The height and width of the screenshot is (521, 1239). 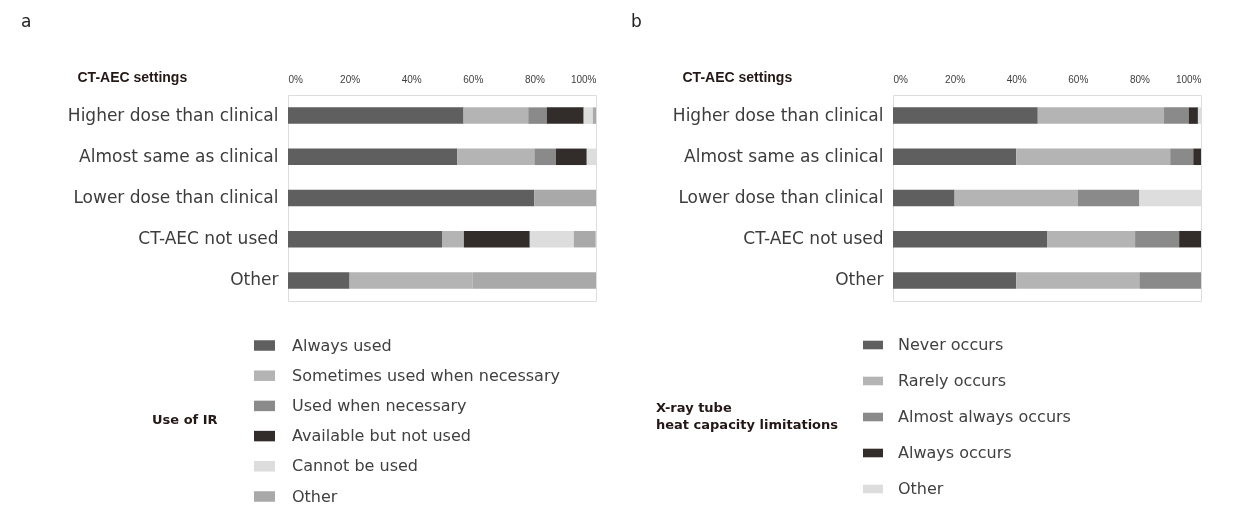 What do you see at coordinates (951, 344) in the screenshot?
I see `legend-label: Never occurs` at bounding box center [951, 344].